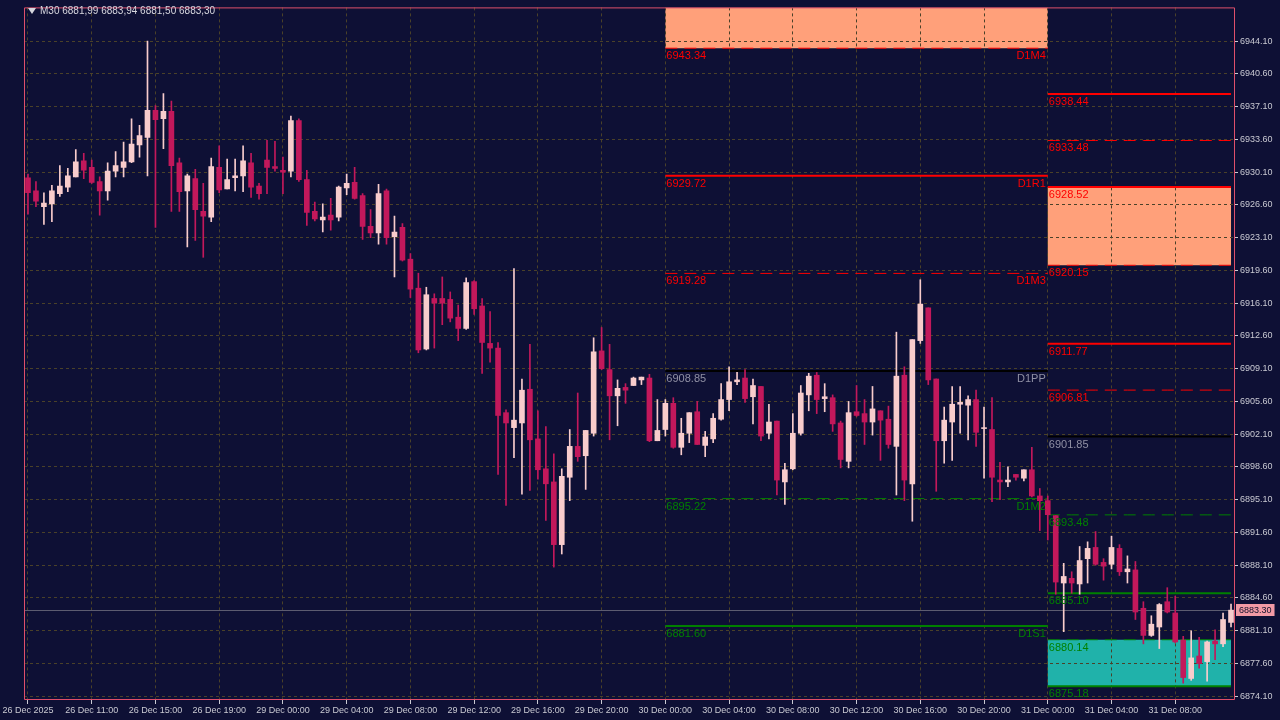 This screenshot has width=1280, height=720. Describe the element at coordinates (1256, 597) in the screenshot. I see `y-tick-label: 6884.60` at that location.